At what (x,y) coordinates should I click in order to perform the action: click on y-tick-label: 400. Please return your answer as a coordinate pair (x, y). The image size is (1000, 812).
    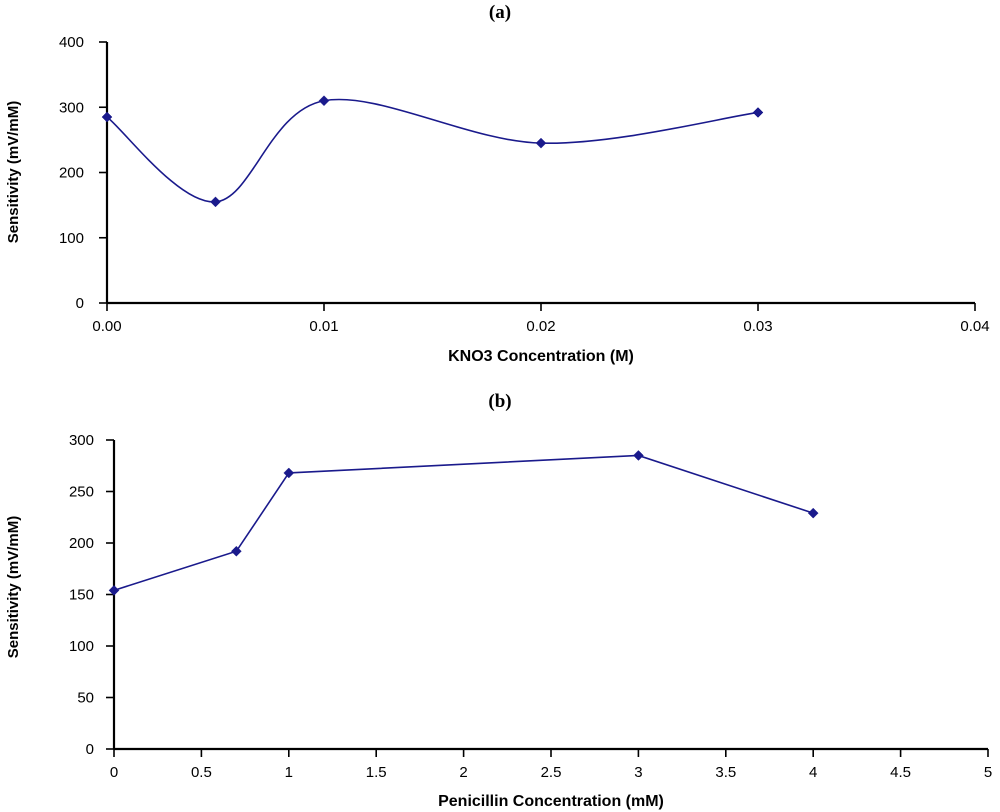
    Looking at the image, I should click on (71, 42).